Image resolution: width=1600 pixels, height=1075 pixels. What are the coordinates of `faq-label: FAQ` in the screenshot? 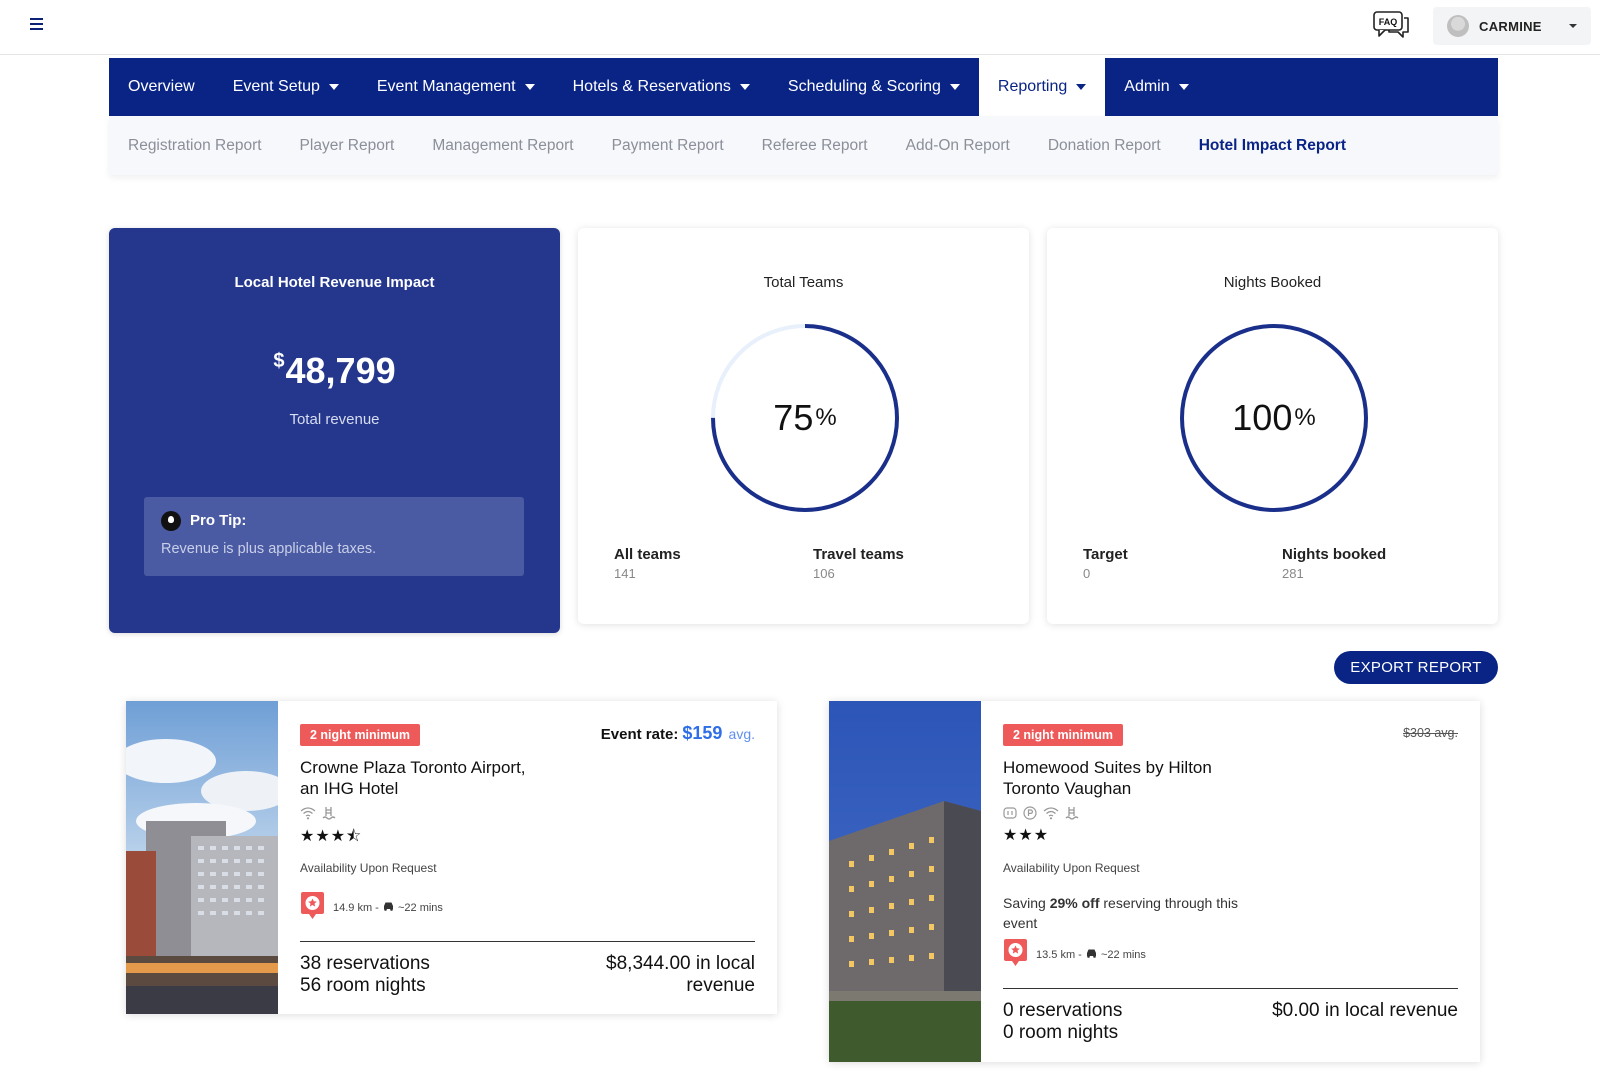 It's located at (1388, 22).